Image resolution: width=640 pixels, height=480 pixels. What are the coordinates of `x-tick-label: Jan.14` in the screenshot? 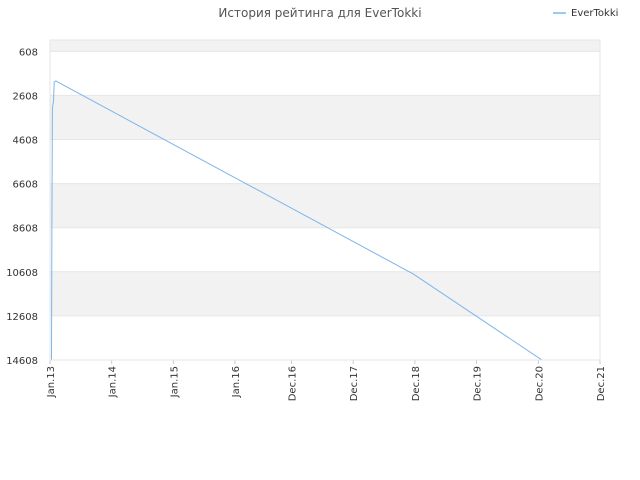 It's located at (113, 382).